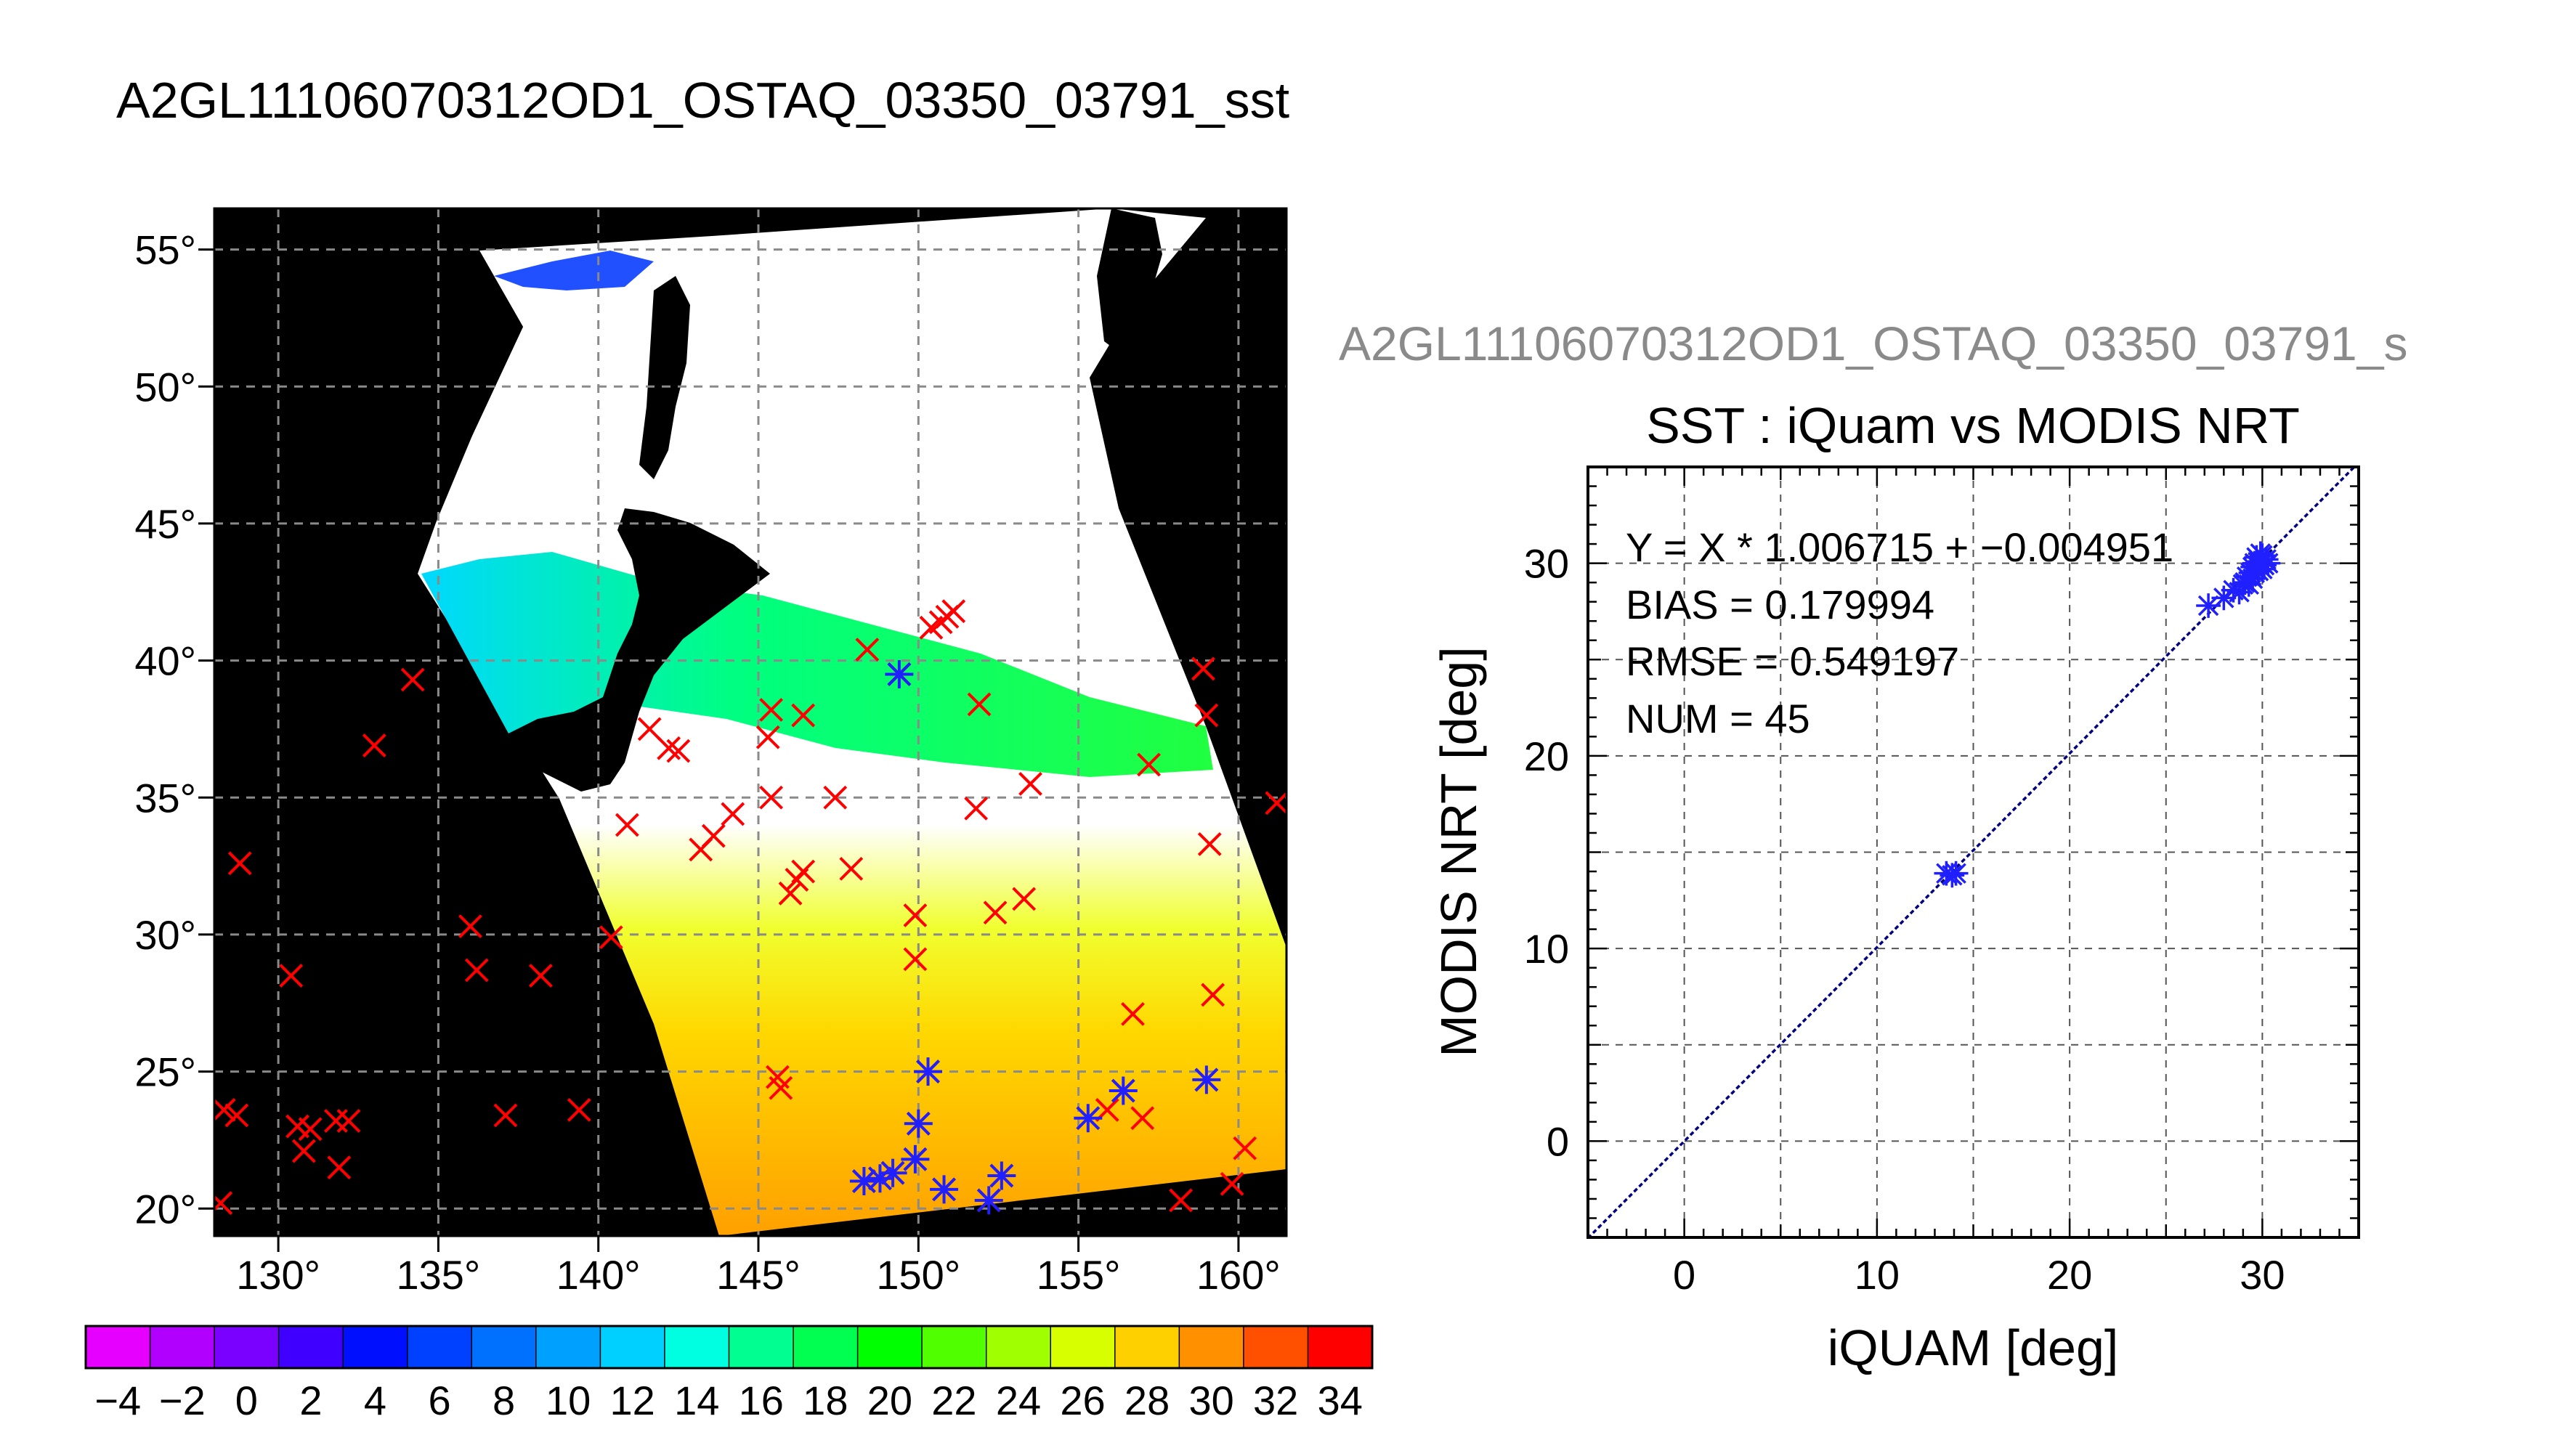 This screenshot has width=2549, height=1456. I want to click on scatter-title: SST : iQuam vs MODIS NRT, so click(1973, 425).